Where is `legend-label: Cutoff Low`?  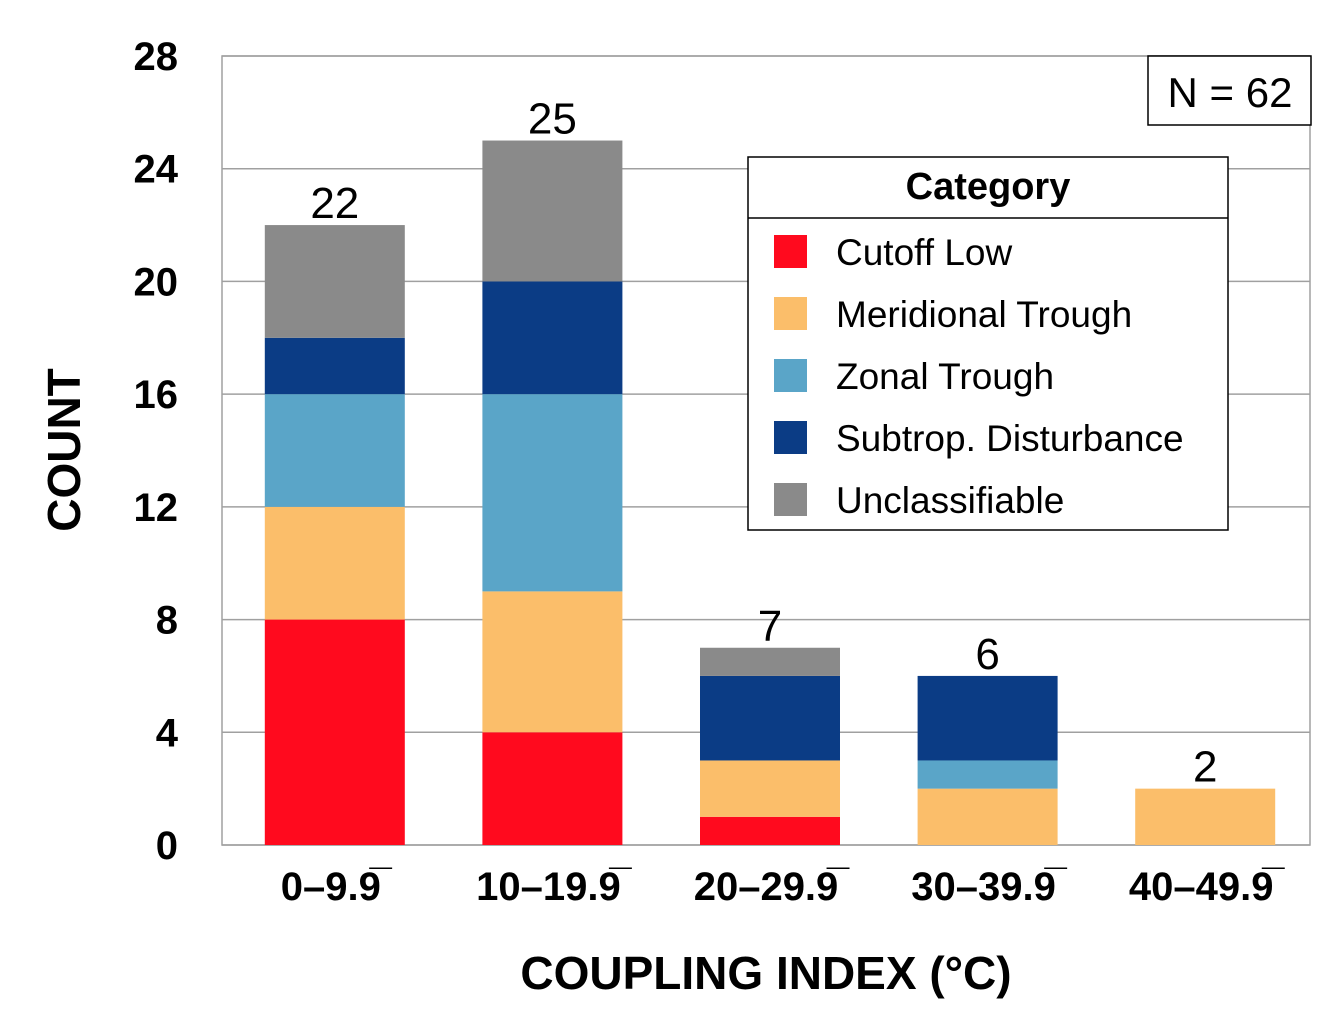 legend-label: Cutoff Low is located at coordinates (924, 252).